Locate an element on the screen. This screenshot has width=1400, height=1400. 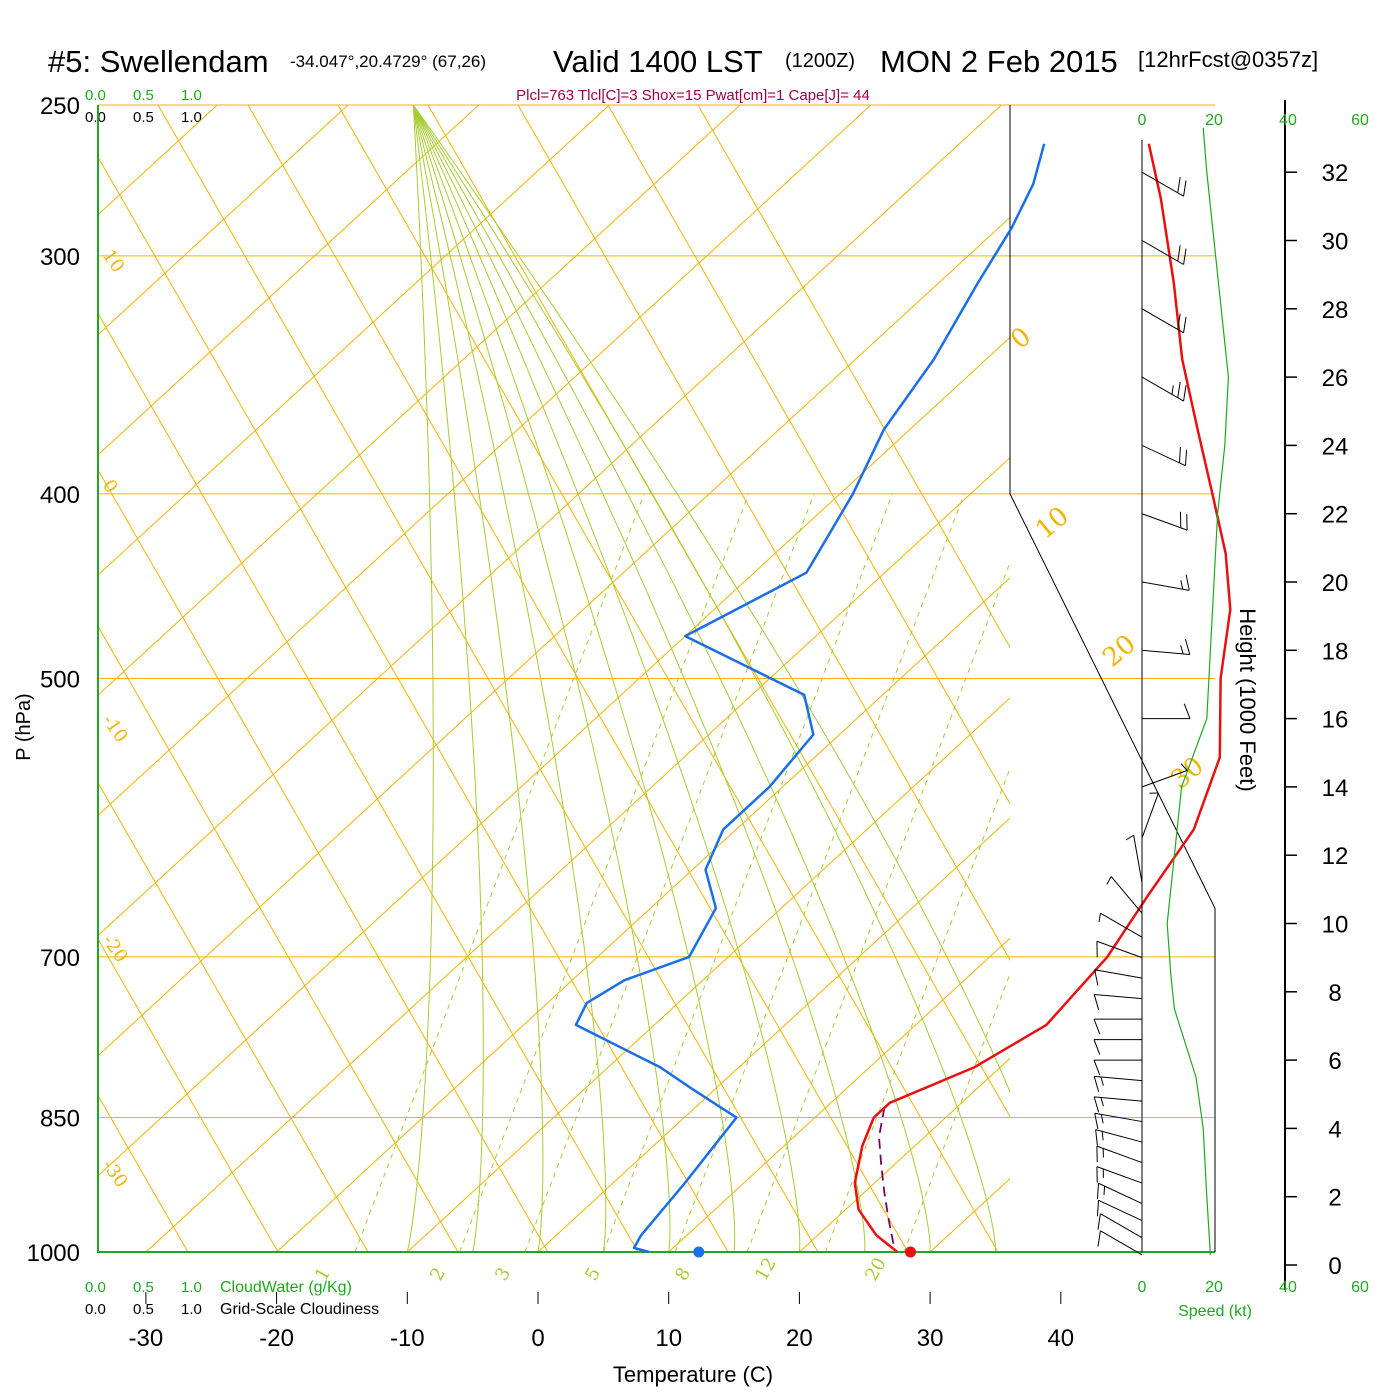
valid-time: Valid 1400 LST is located at coordinates (658, 61).